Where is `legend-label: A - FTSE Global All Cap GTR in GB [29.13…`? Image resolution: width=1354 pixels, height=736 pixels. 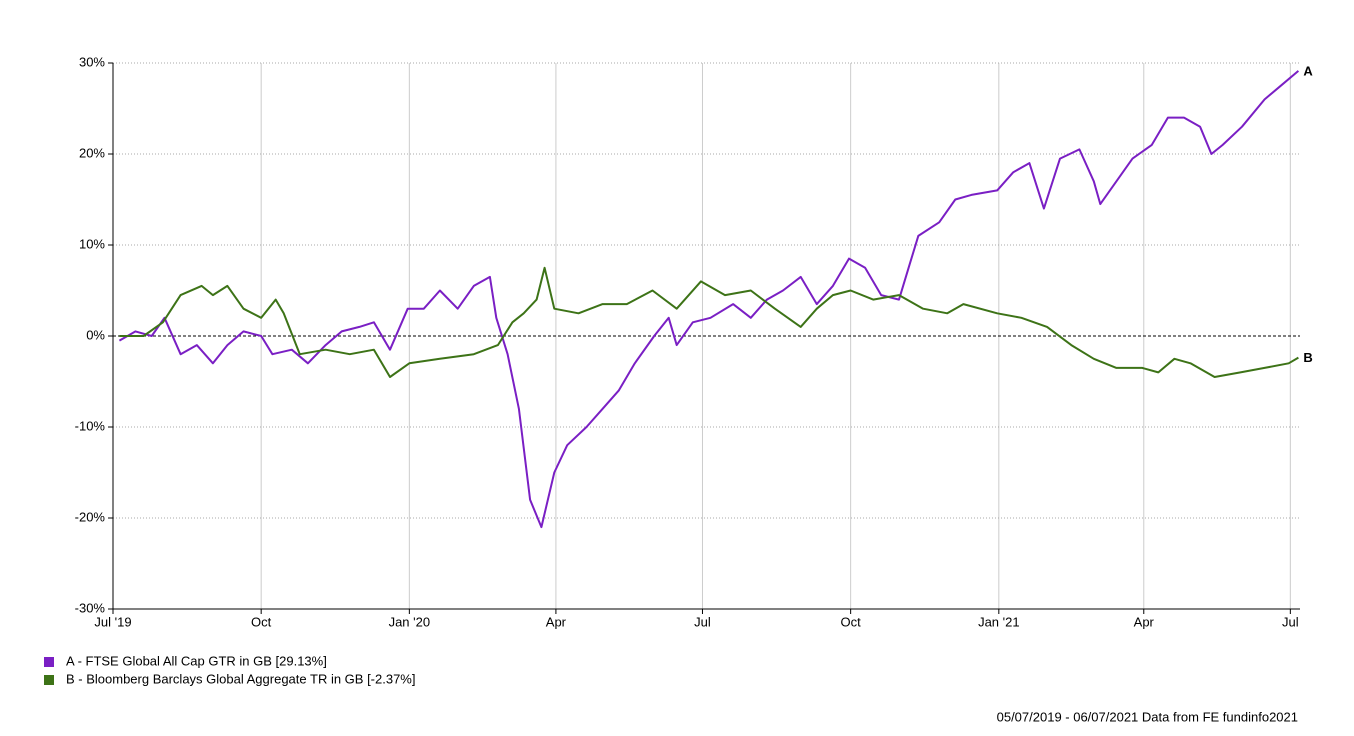
legend-label: A - FTSE Global All Cap GTR in GB [29.13… is located at coordinates (196, 660).